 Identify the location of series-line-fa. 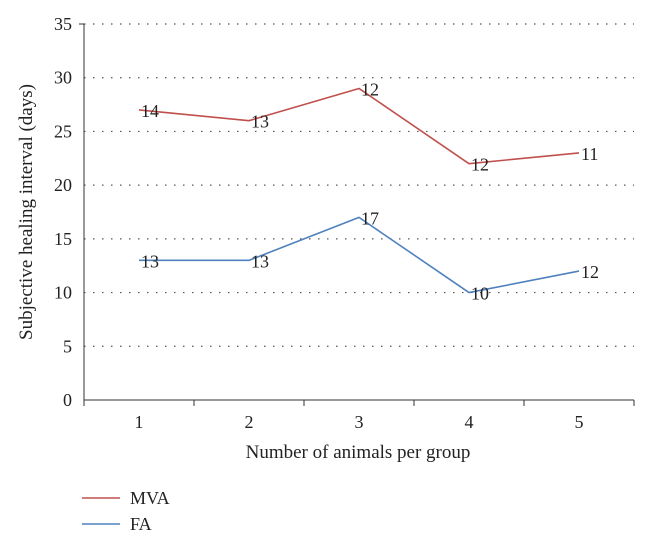
(359, 255).